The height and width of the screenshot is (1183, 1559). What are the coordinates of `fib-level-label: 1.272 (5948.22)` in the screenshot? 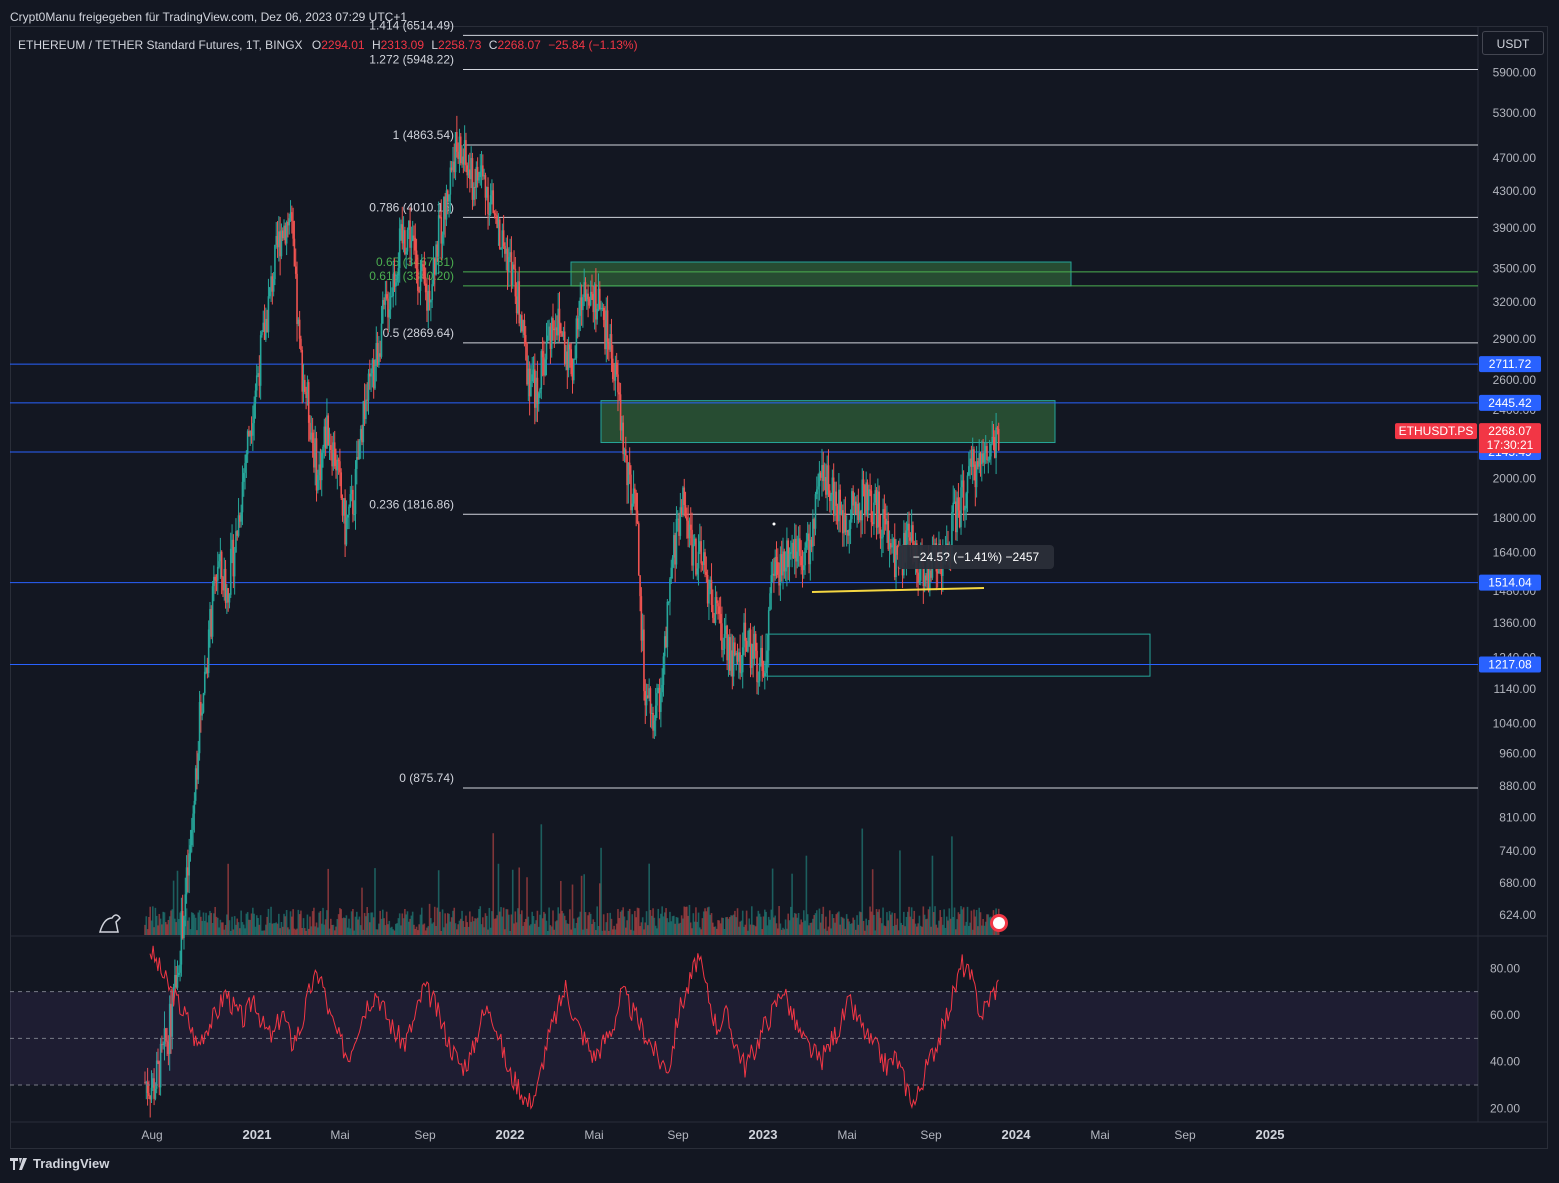 It's located at (411, 59).